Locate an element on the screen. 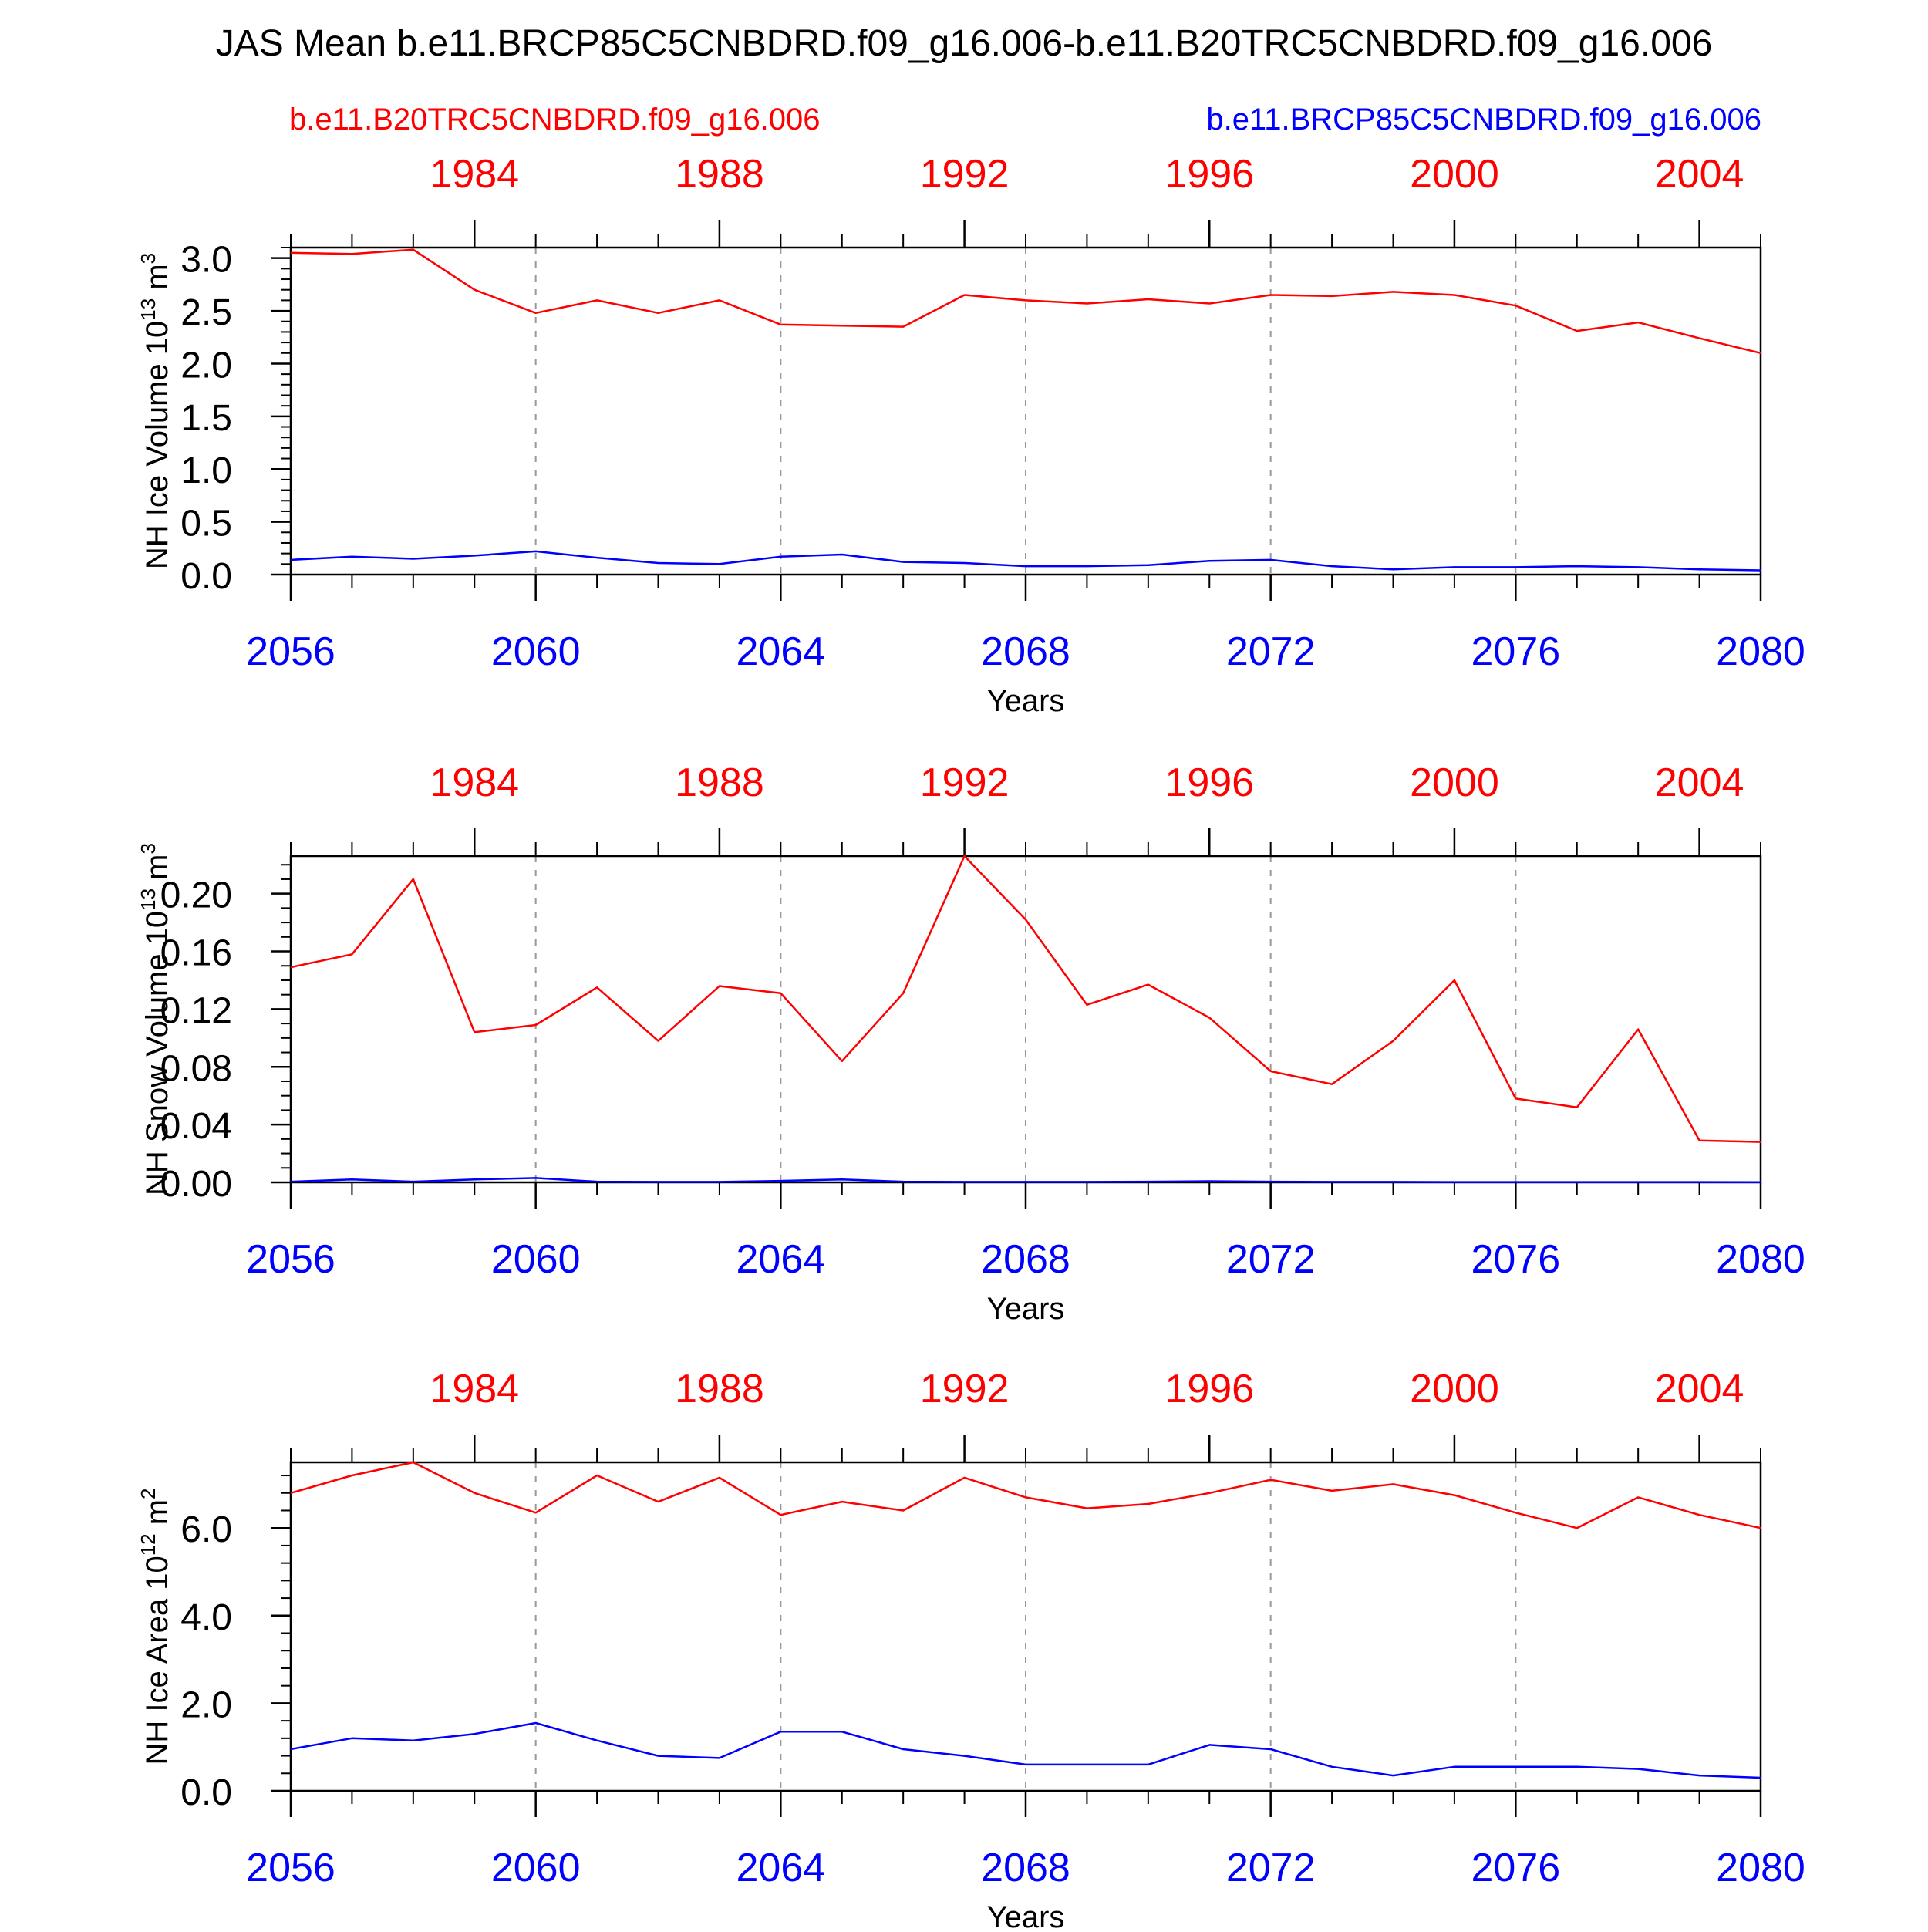  y-tick-label: 0.20 is located at coordinates (196, 895).